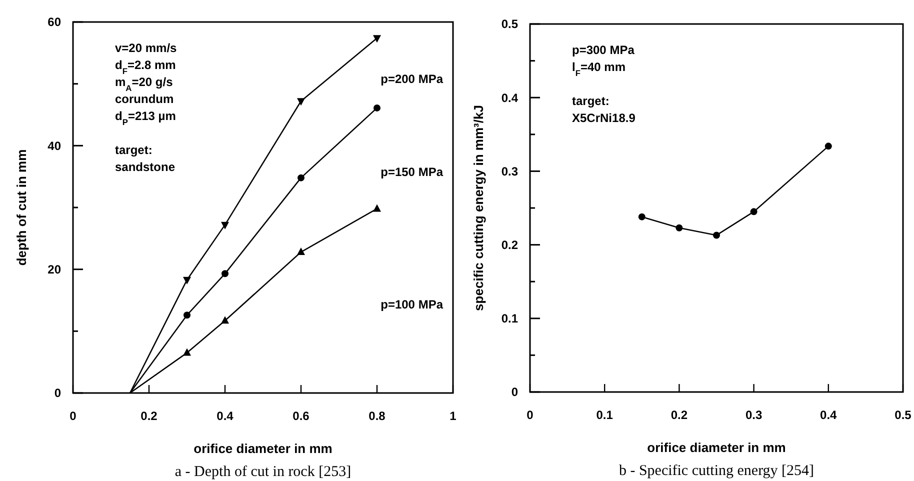 This screenshot has height=481, width=914. What do you see at coordinates (509, 171) in the screenshot?
I see `y-tick-label: 0.3` at bounding box center [509, 171].